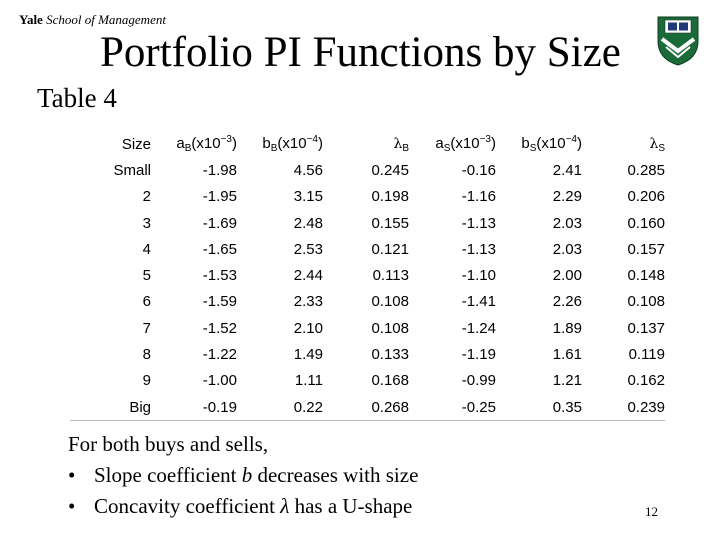  What do you see at coordinates (77, 98) in the screenshot?
I see `slide-subtitle: Table 4` at bounding box center [77, 98].